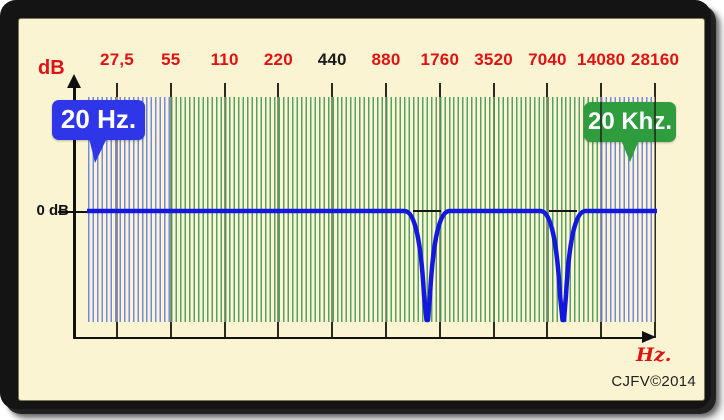 The width and height of the screenshot is (724, 420). Describe the element at coordinates (359, 337) in the screenshot. I see `x-axis-line` at that location.